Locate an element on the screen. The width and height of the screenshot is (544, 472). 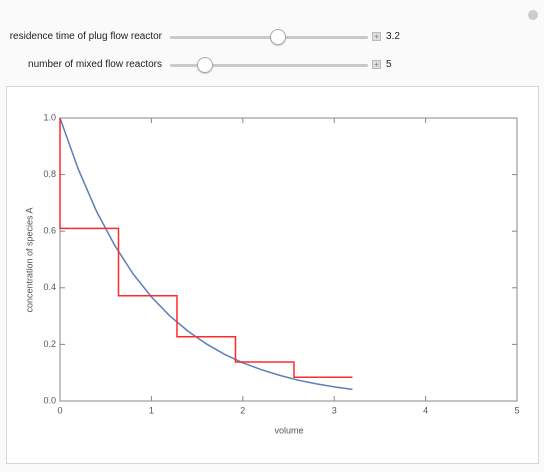
y-tick-label: 0.8 is located at coordinates (49, 174).